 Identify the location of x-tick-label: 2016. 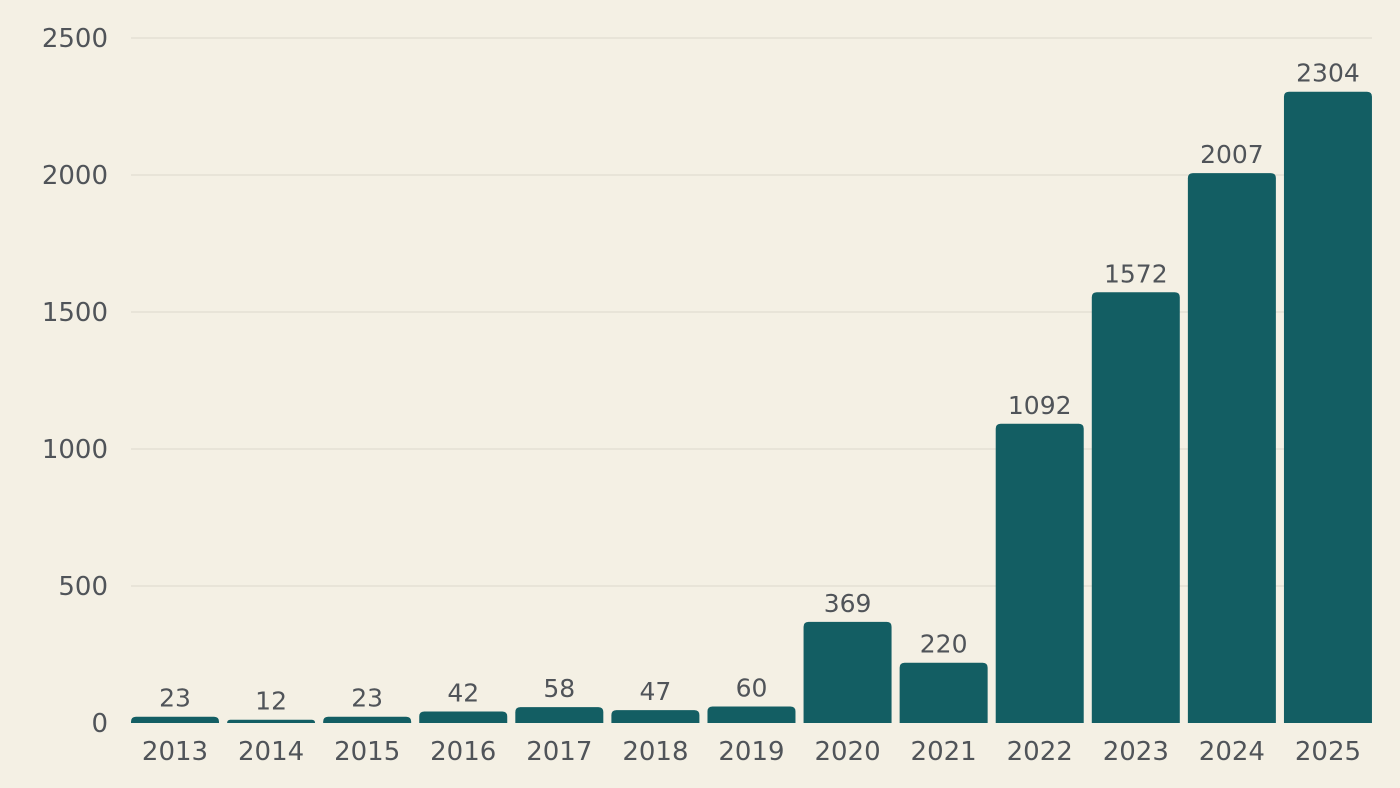
(463, 752).